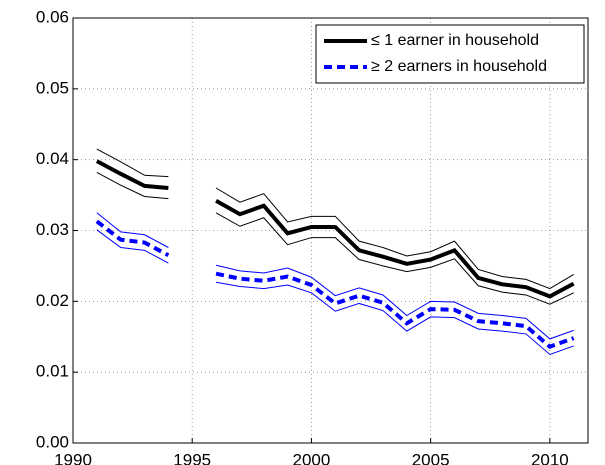 This screenshot has height=465, width=605. What do you see at coordinates (312, 457) in the screenshot?
I see `x-tick-label: 2000` at bounding box center [312, 457].